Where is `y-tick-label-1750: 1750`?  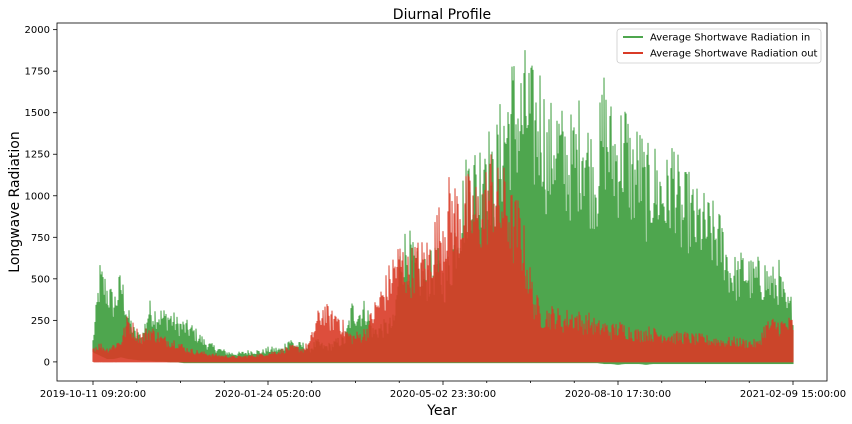
y-tick-label-1750: 1750 is located at coordinates (37, 72).